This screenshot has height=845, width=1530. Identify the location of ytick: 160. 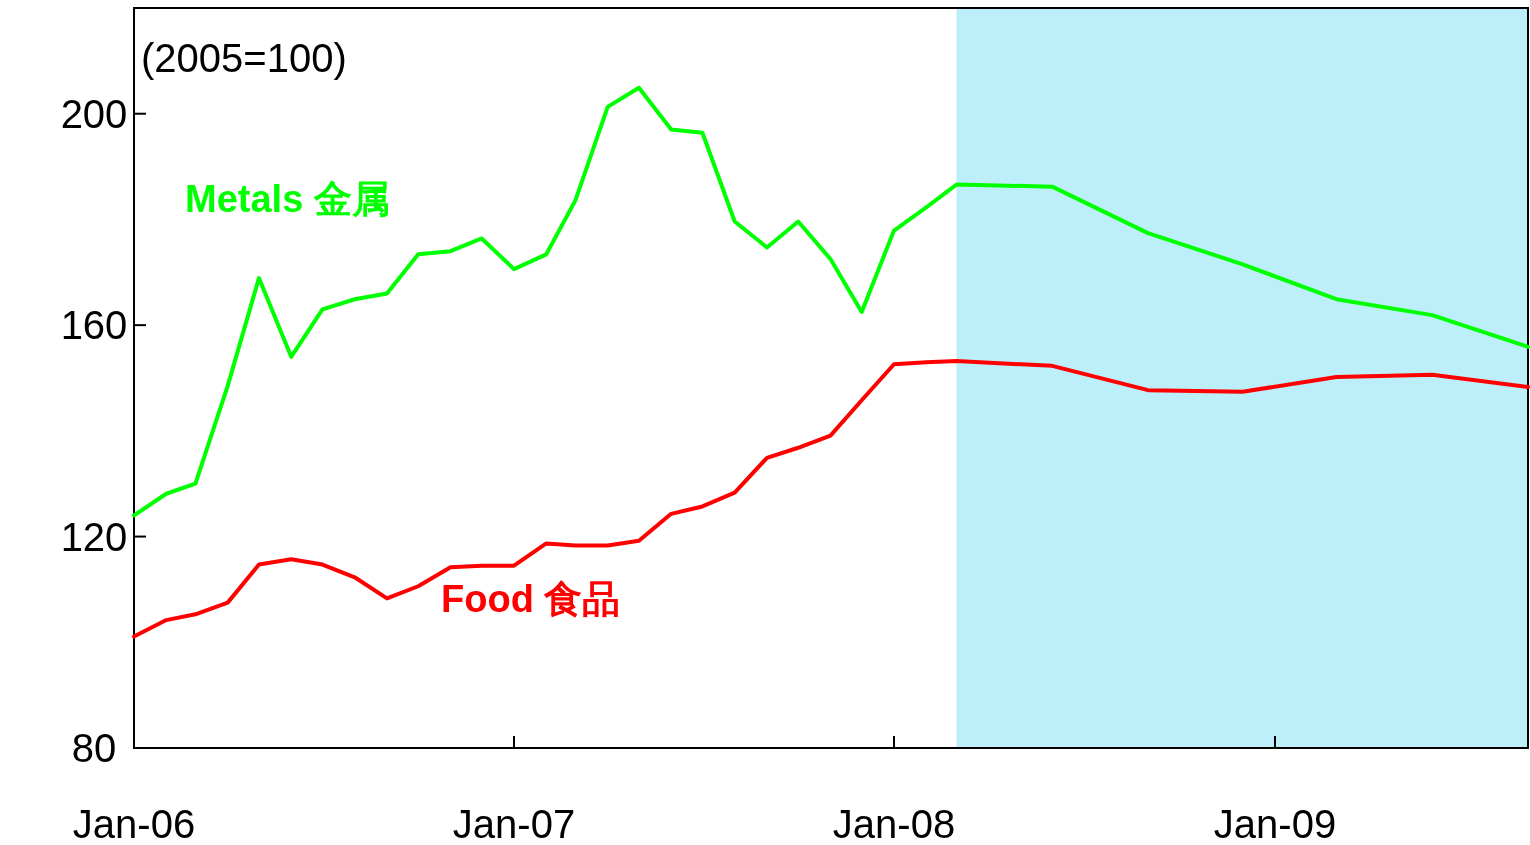
(94, 325).